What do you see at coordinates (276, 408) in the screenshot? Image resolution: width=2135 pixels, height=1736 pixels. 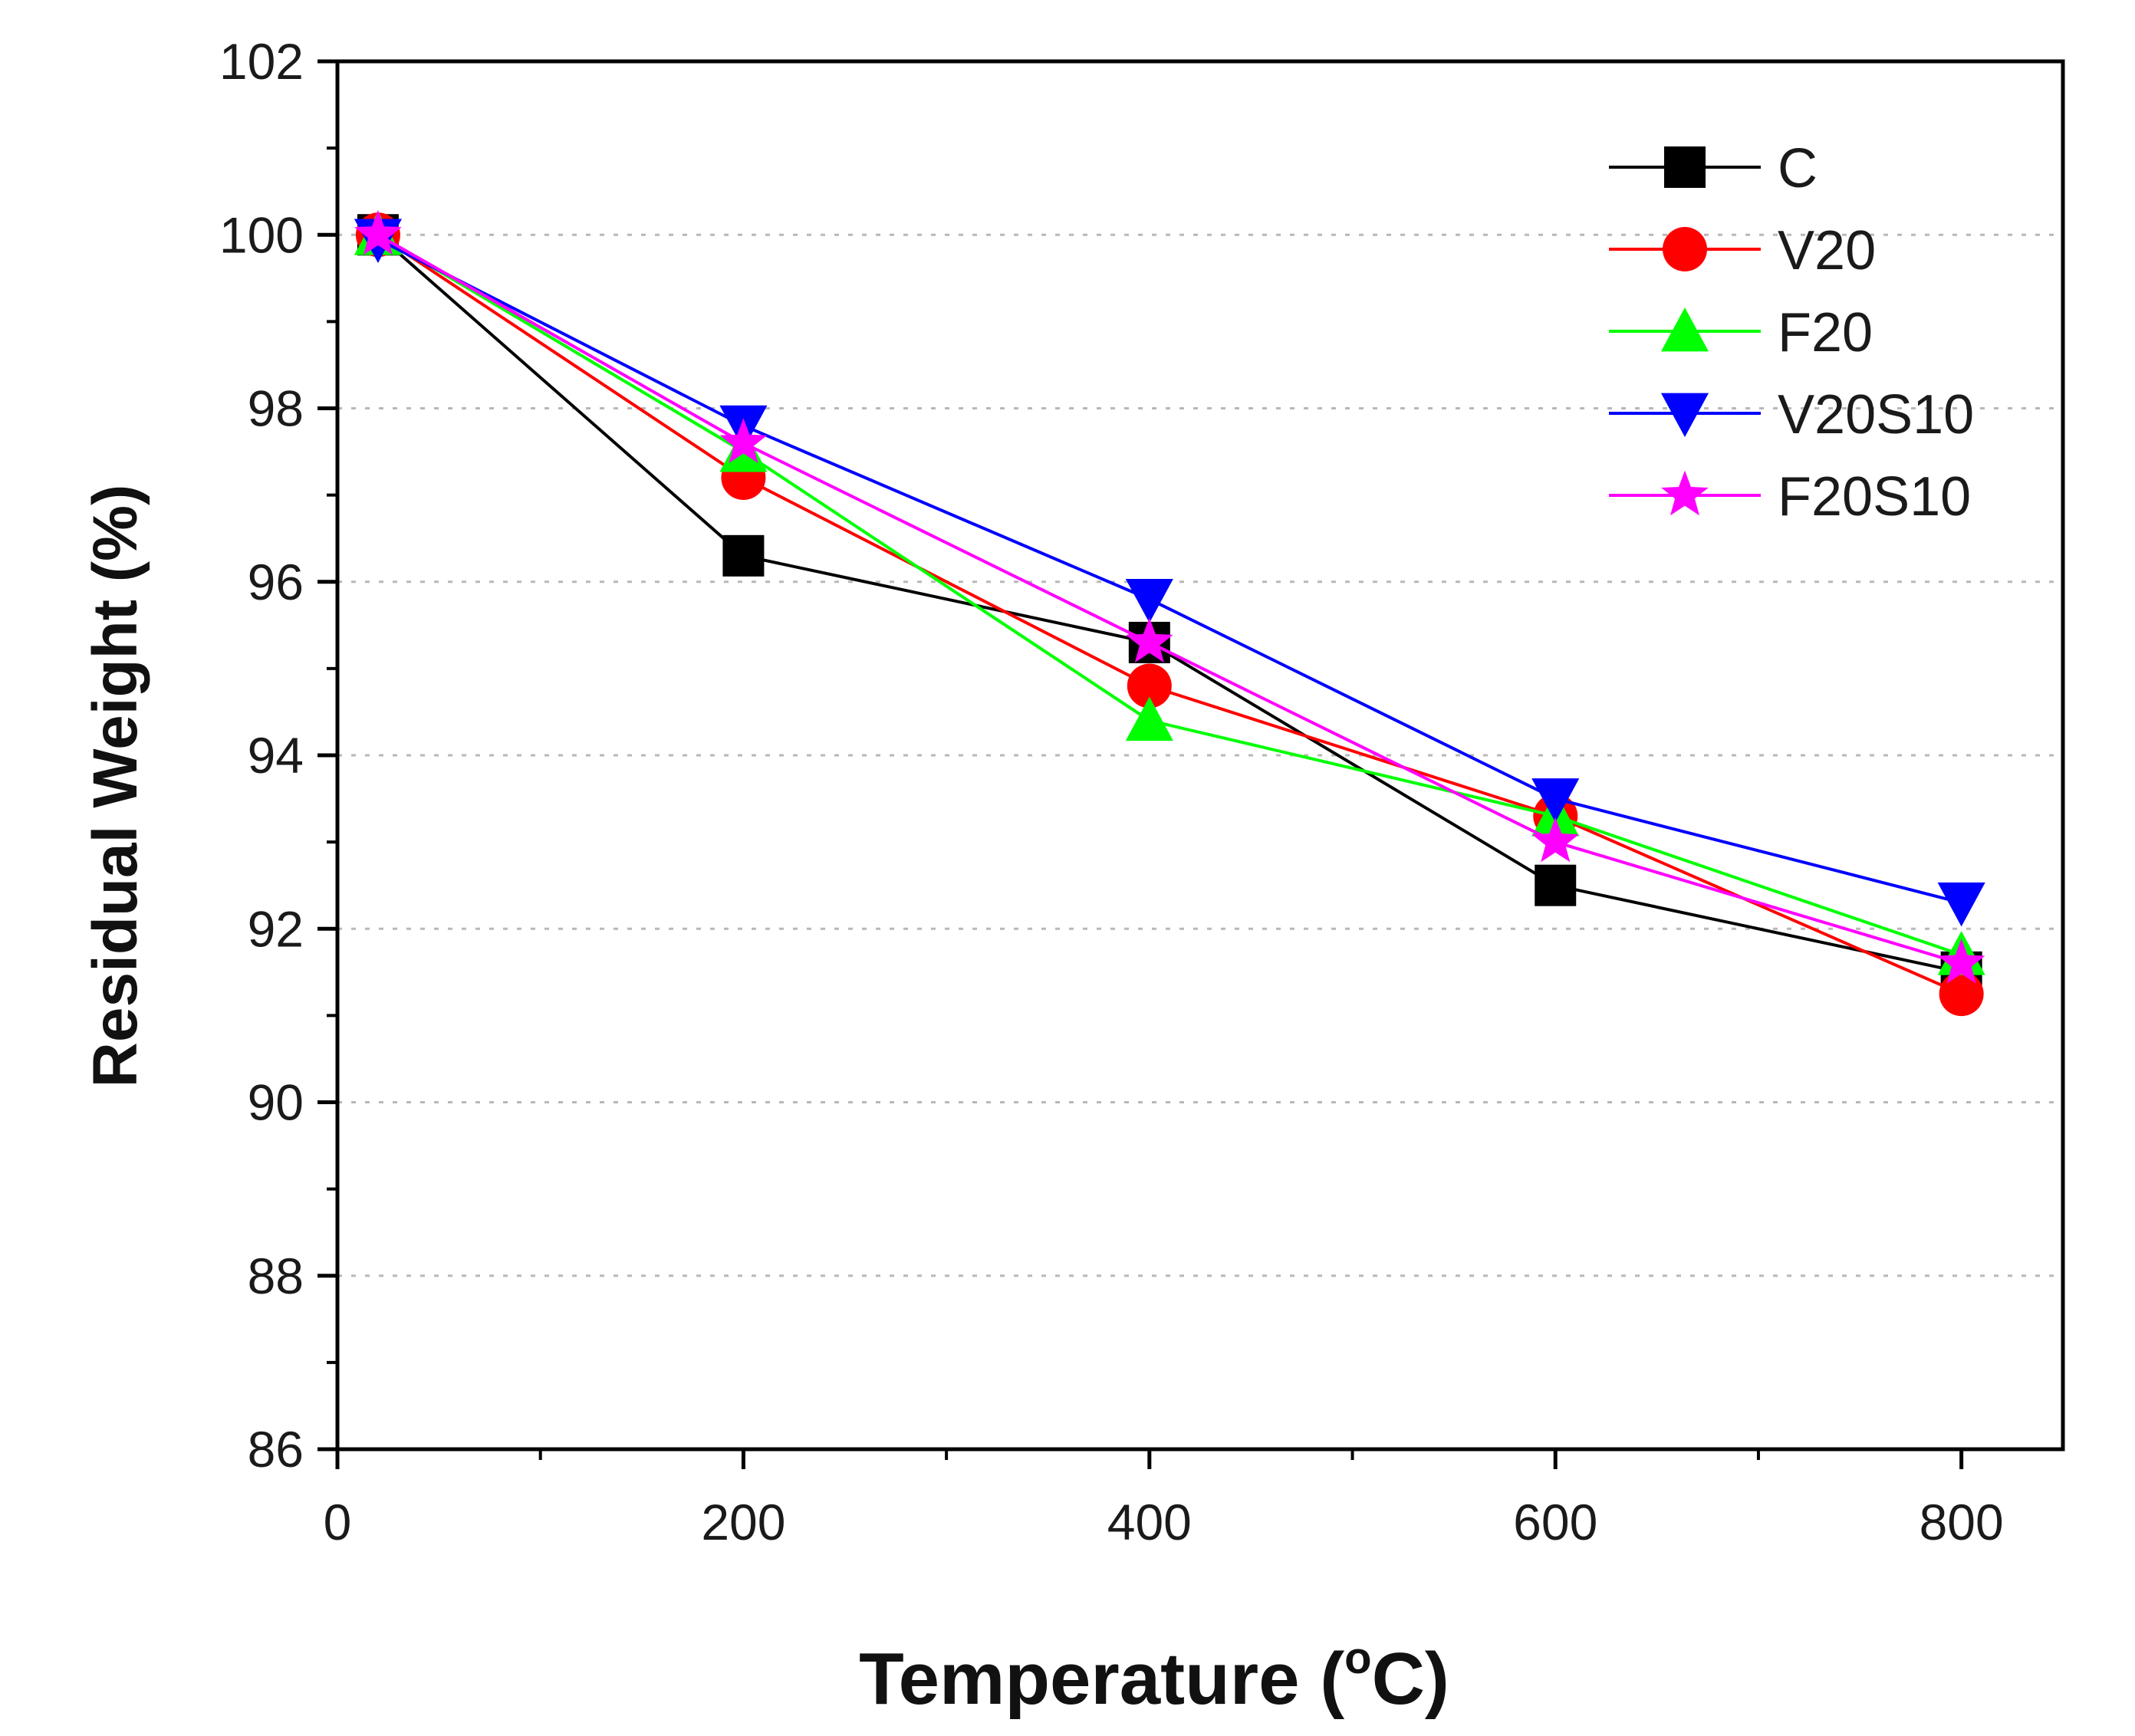 I see `y-tick-label: 98` at bounding box center [276, 408].